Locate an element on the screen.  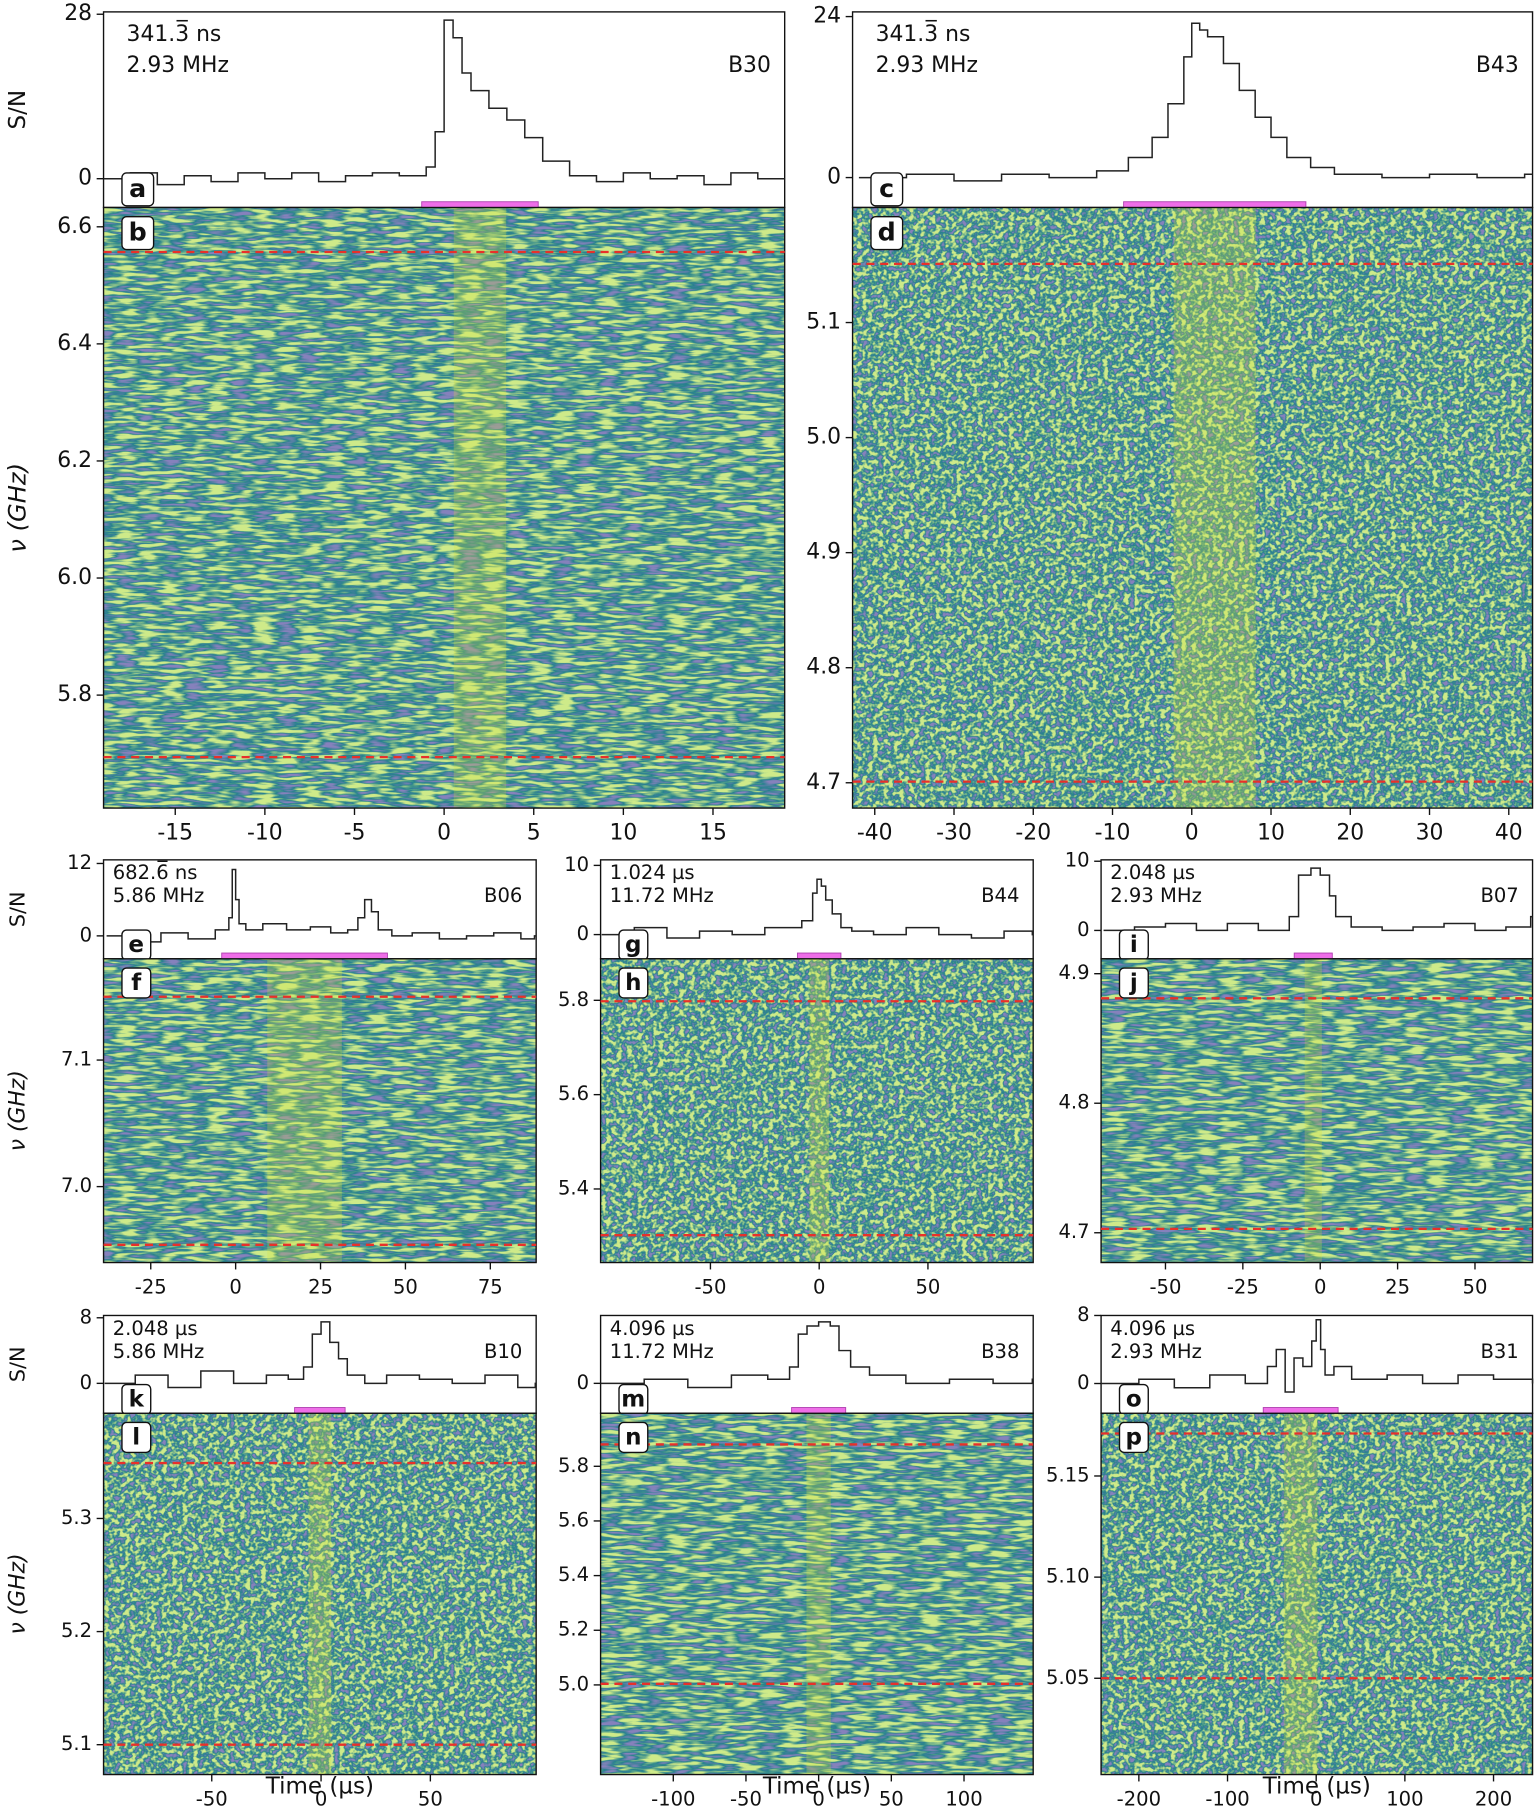
panel-label-text: k is located at coordinates (137, 1399).